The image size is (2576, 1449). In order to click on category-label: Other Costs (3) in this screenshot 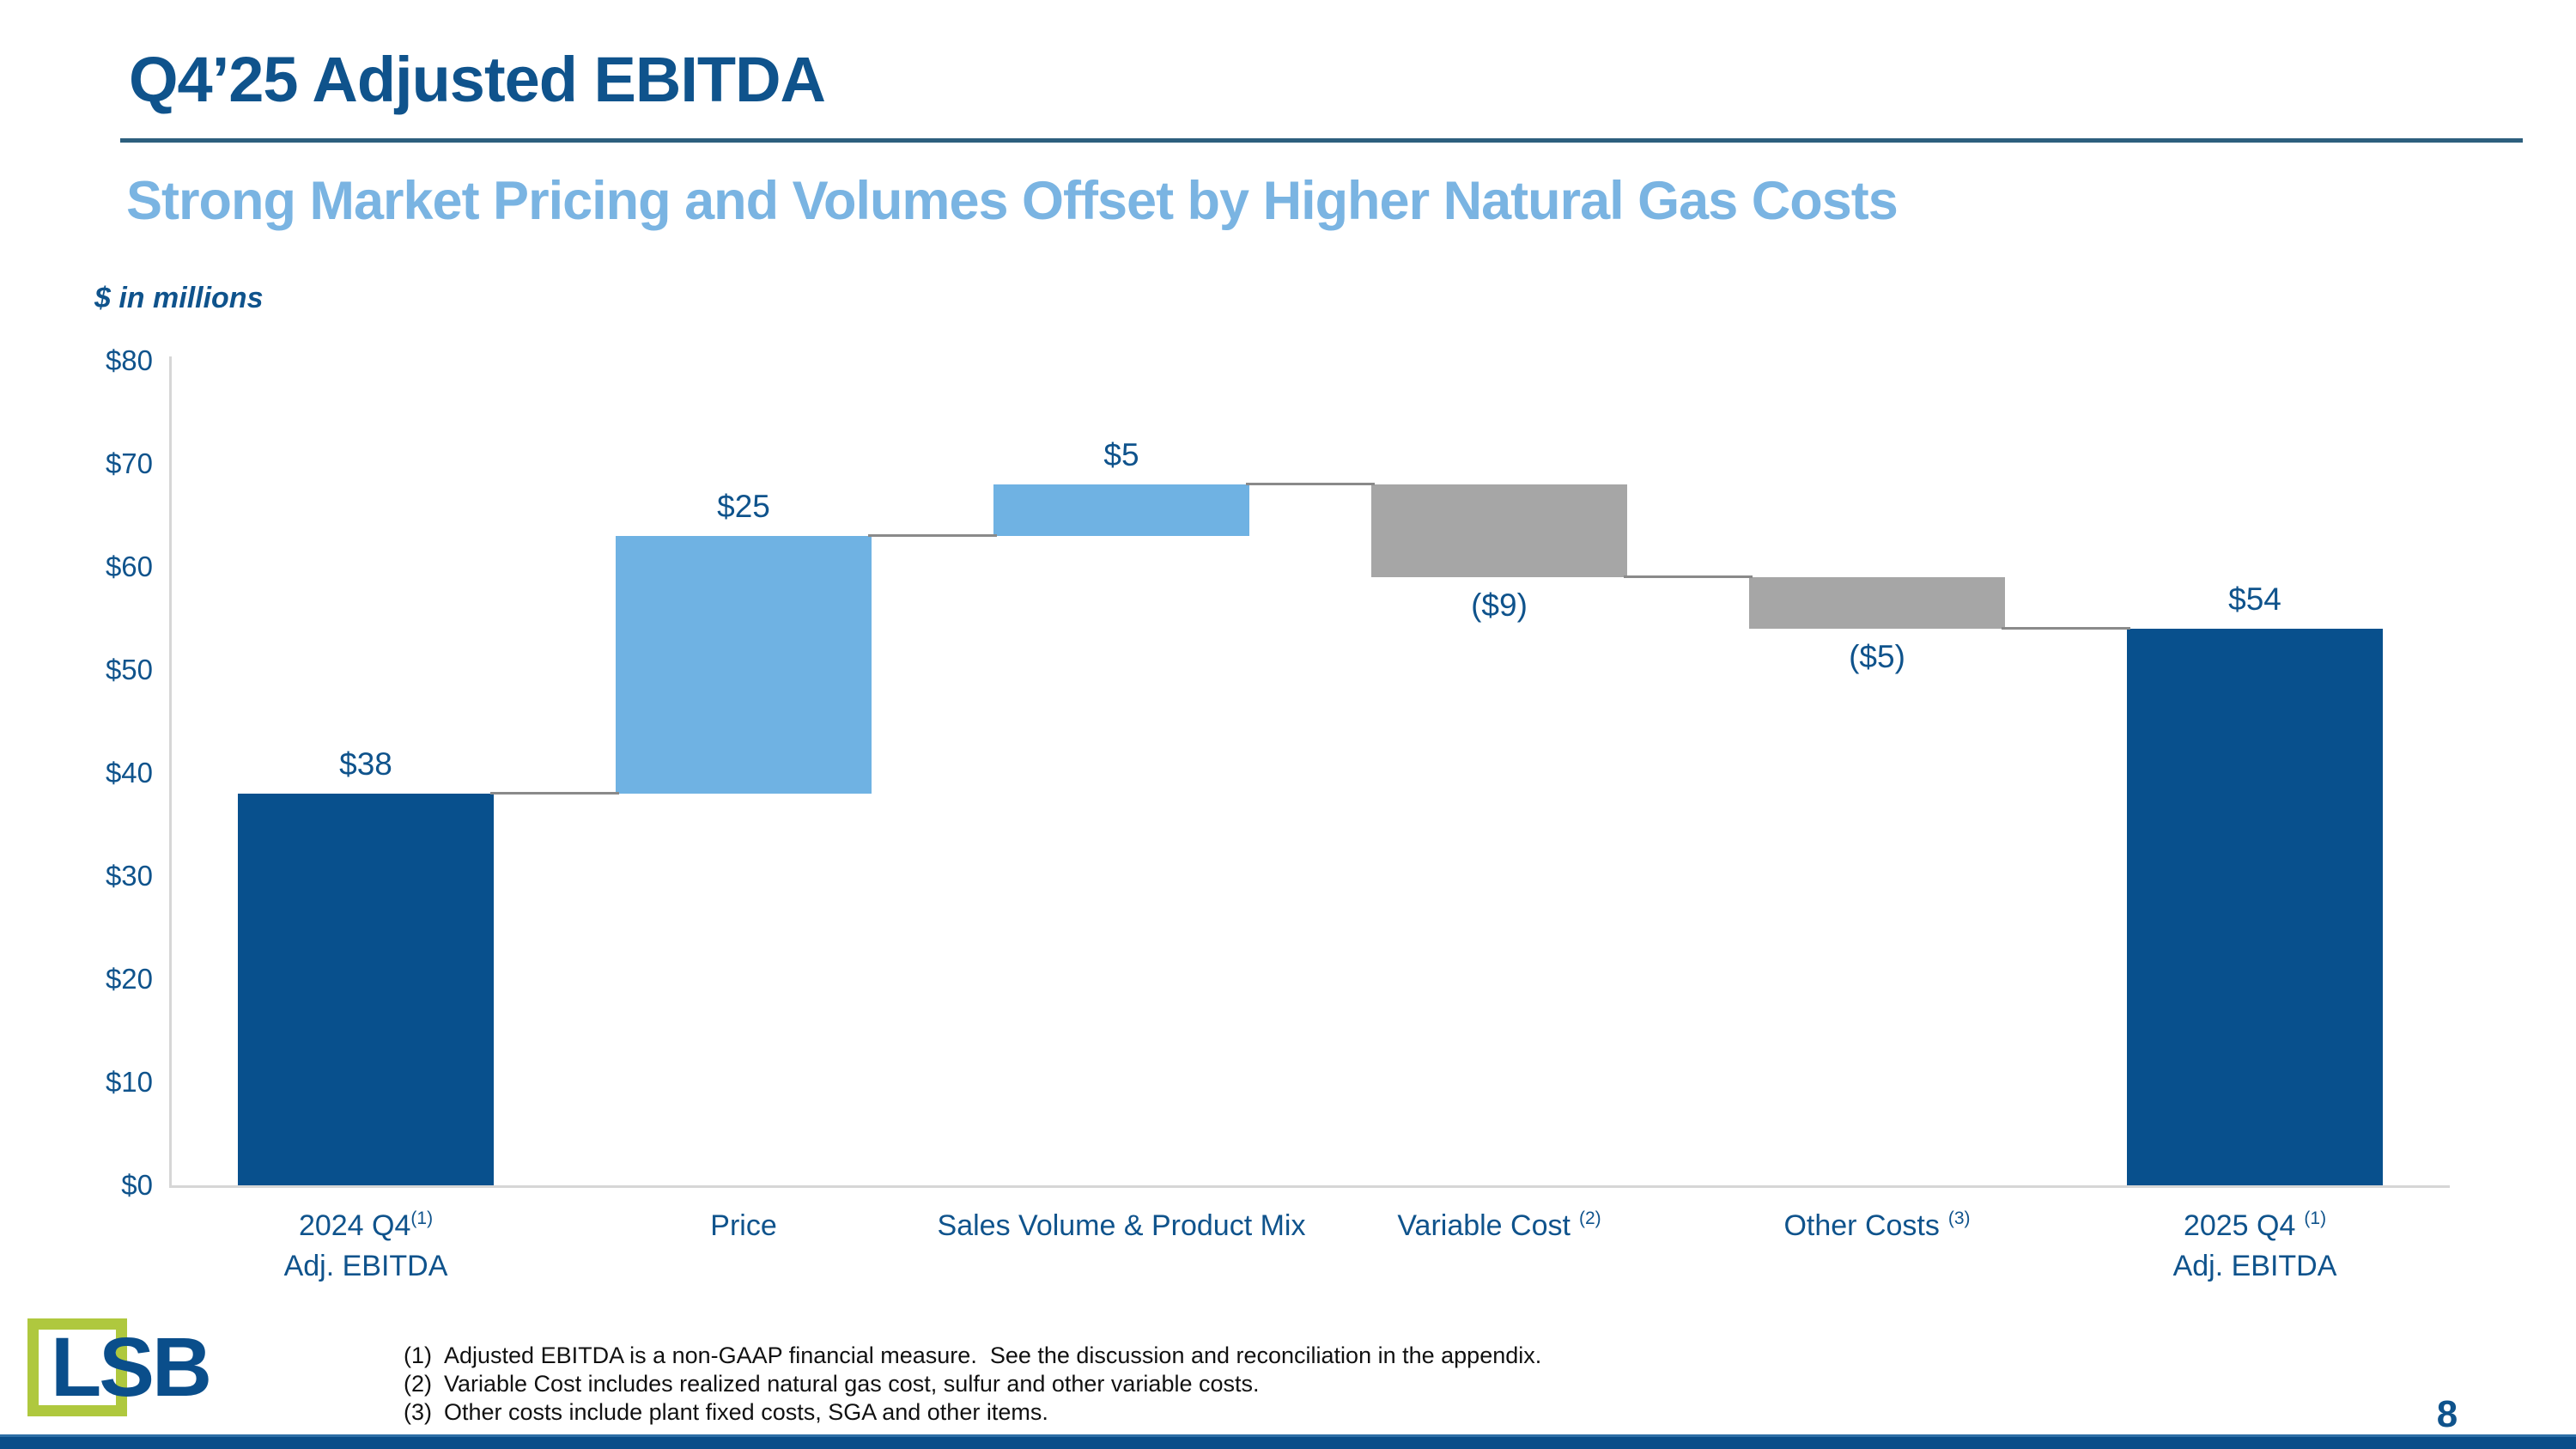, I will do `click(1878, 1228)`.